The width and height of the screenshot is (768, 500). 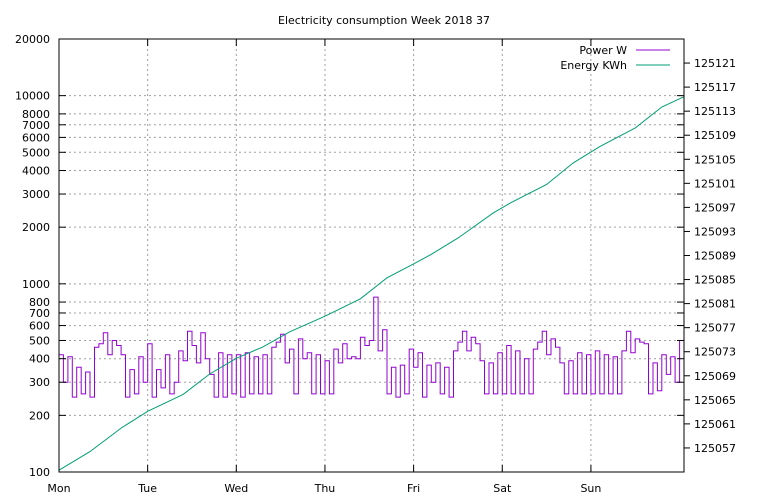 What do you see at coordinates (147, 488) in the screenshot?
I see `x-tick-label: Tue` at bounding box center [147, 488].